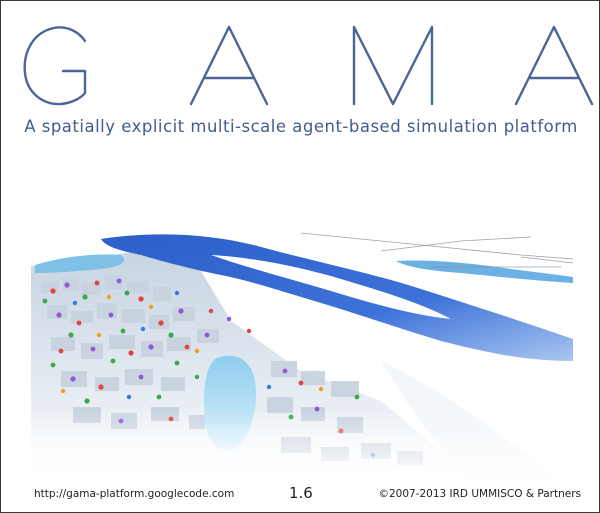 This screenshot has height=513, width=600. I want to click on upper-channel, so click(484, 271).